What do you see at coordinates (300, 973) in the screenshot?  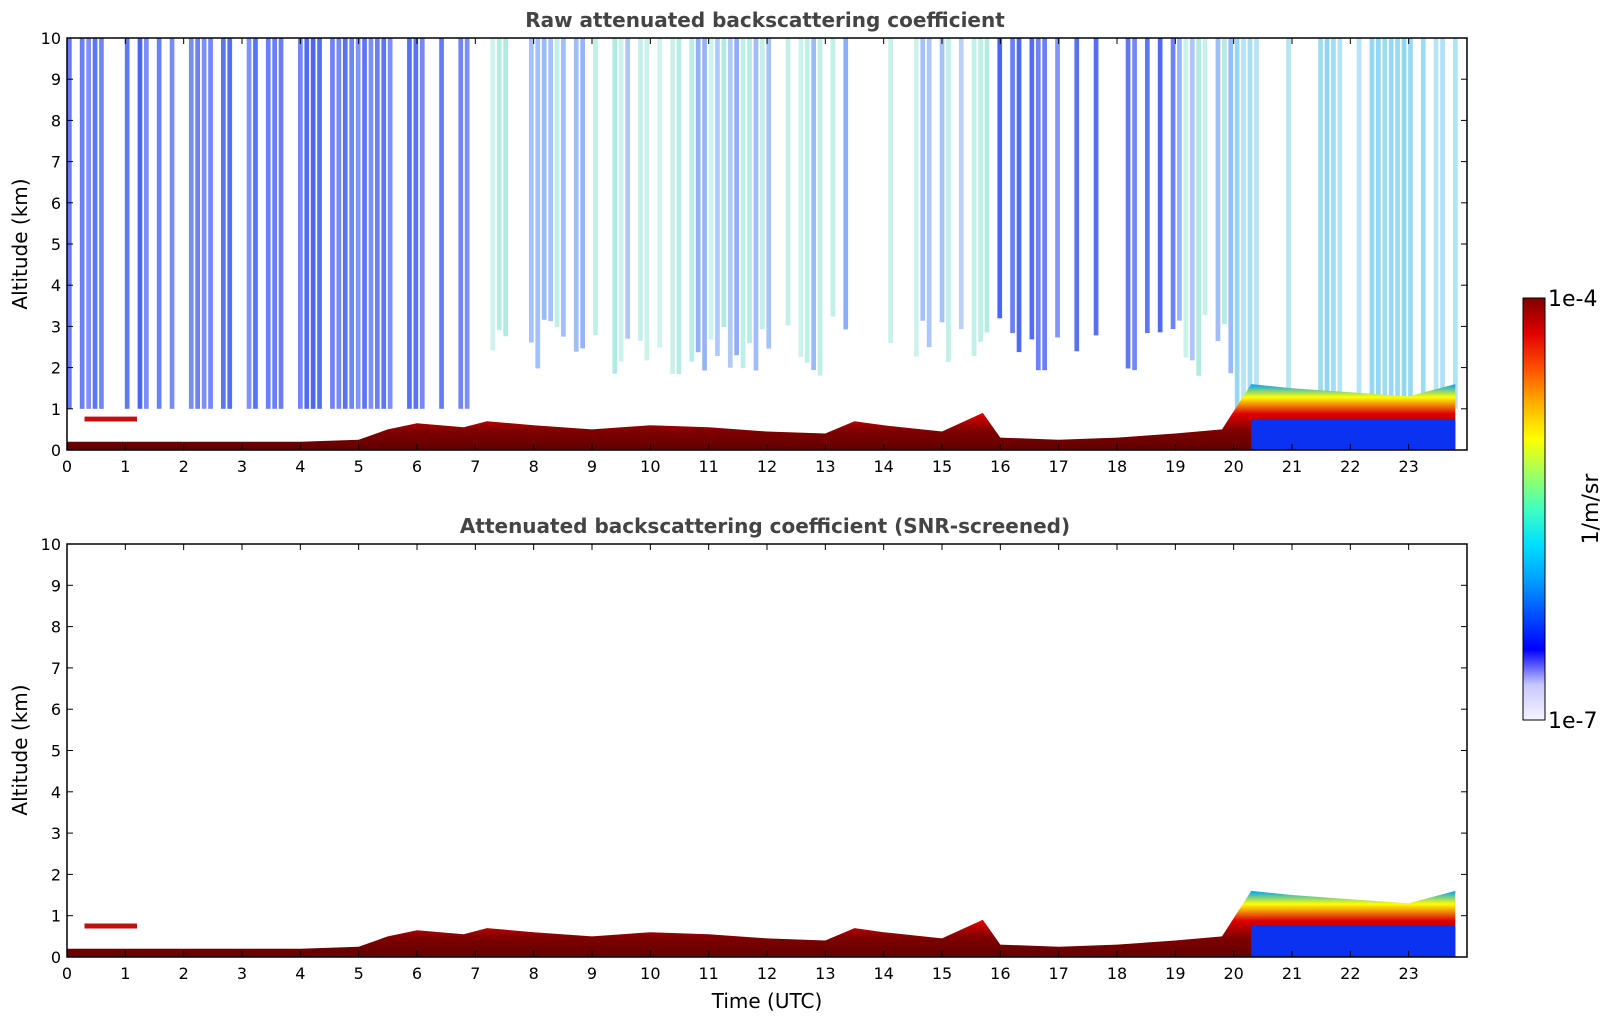 I see `x-tick-label: 4` at bounding box center [300, 973].